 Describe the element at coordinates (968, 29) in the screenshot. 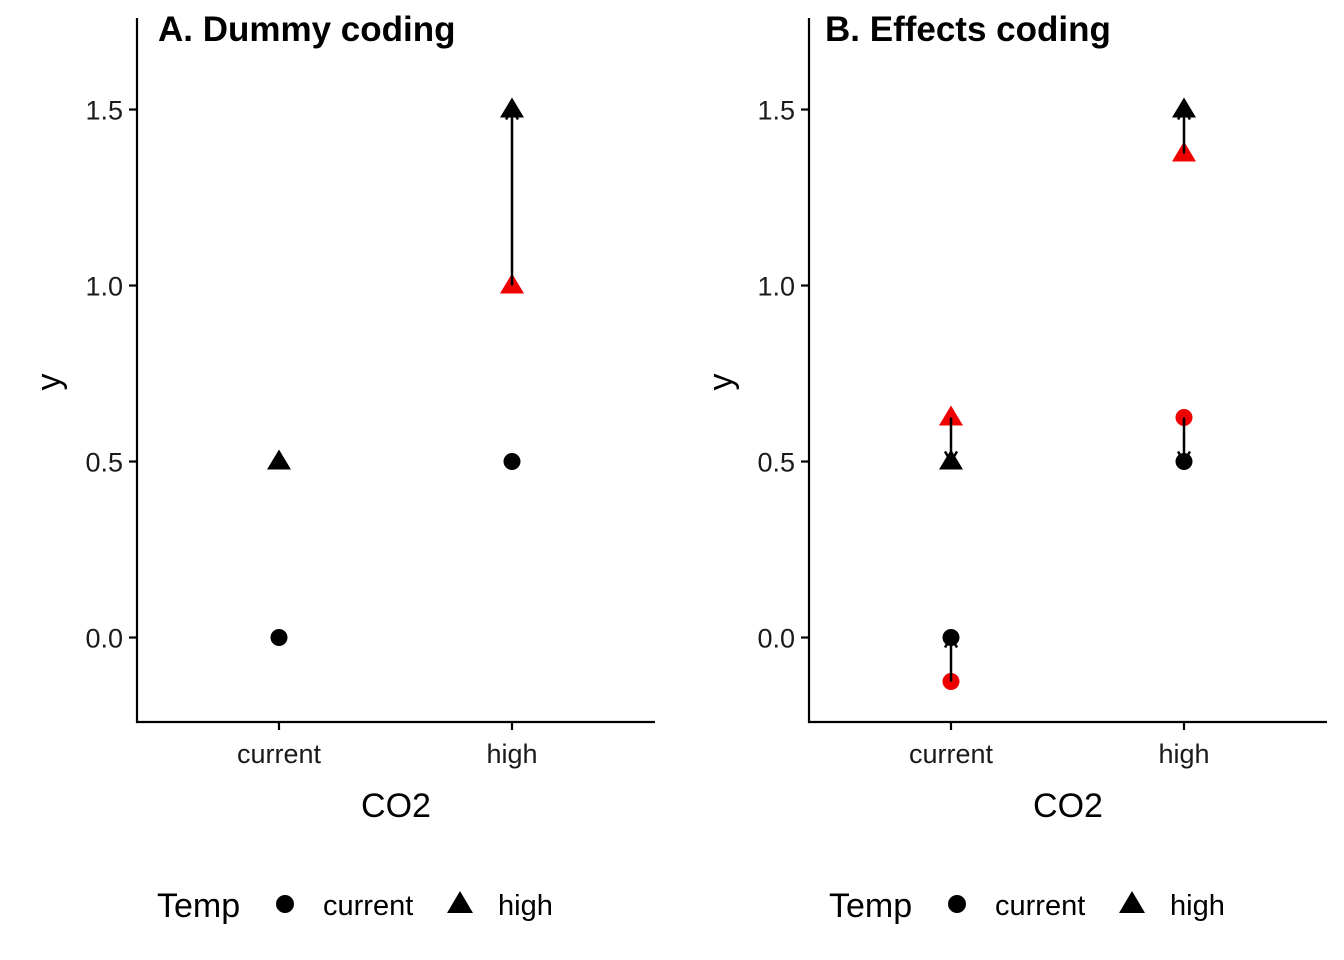

I see `panel-title: B. Effects coding` at that location.